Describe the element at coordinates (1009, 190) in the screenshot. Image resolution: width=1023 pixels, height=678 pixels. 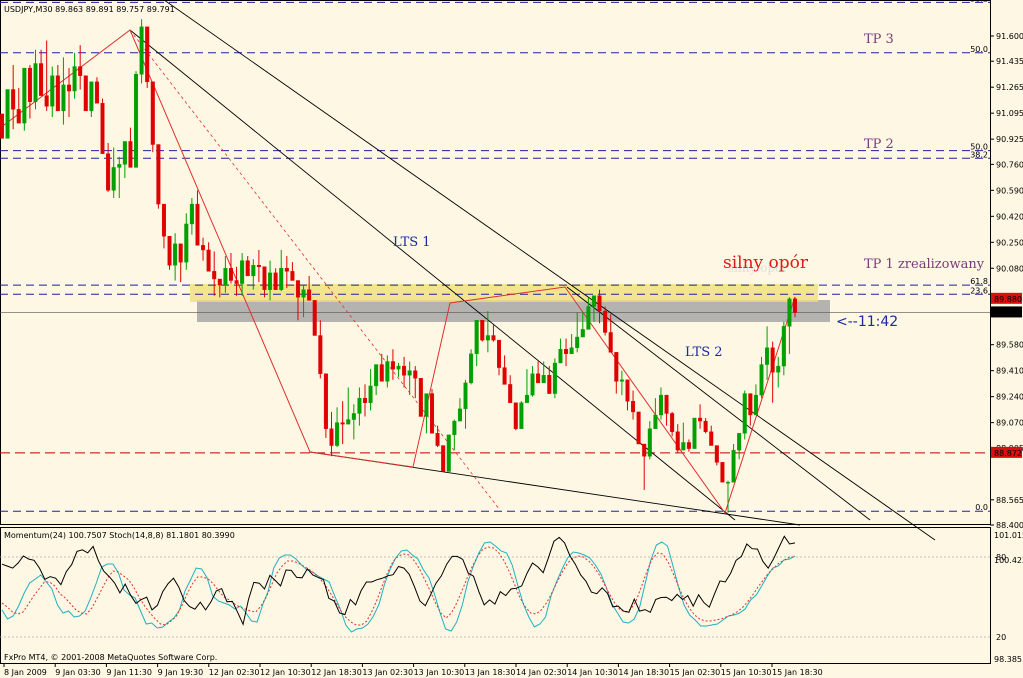
I see `y-tick-label: 90.590` at that location.